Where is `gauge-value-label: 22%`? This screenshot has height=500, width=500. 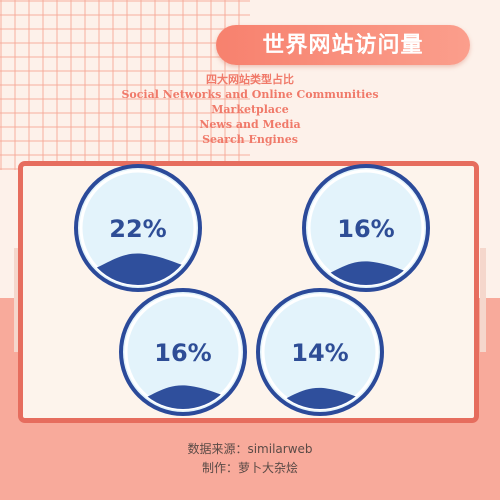 gauge-value-label: 22% is located at coordinates (137, 229).